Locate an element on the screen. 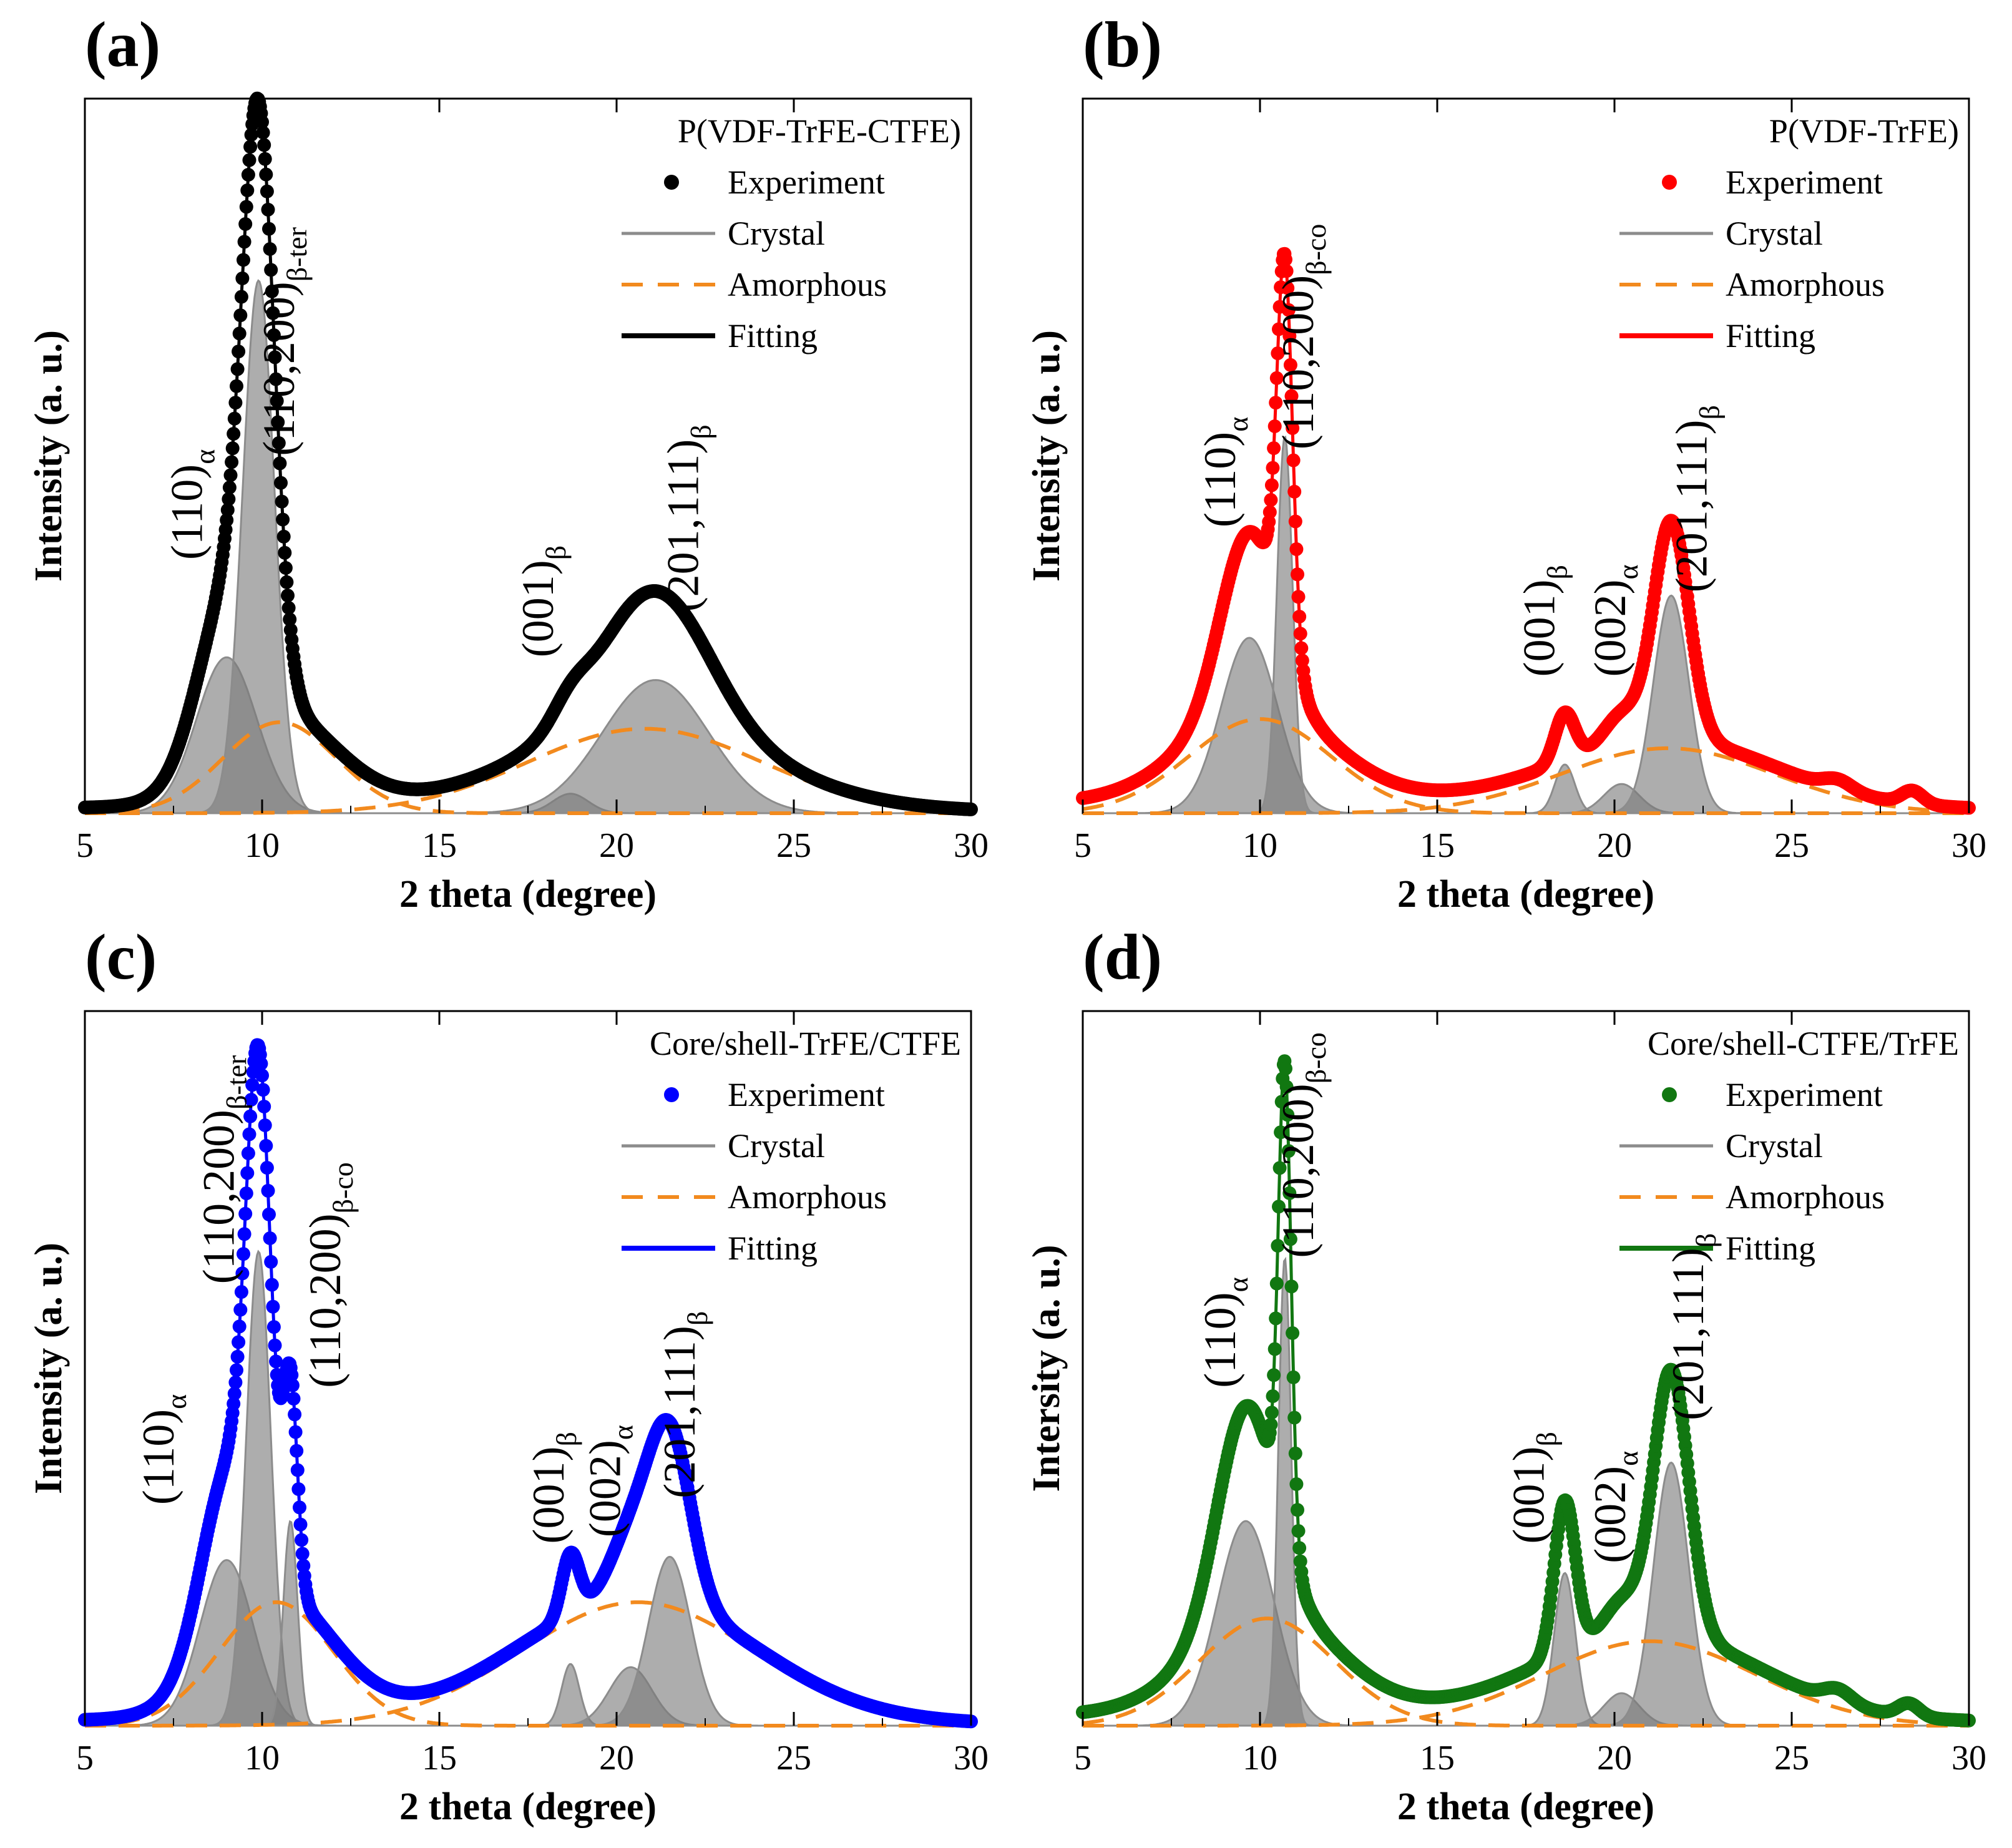 This screenshot has width=2012, height=1848. peak-label-sub: β is located at coordinates (566, 1439).